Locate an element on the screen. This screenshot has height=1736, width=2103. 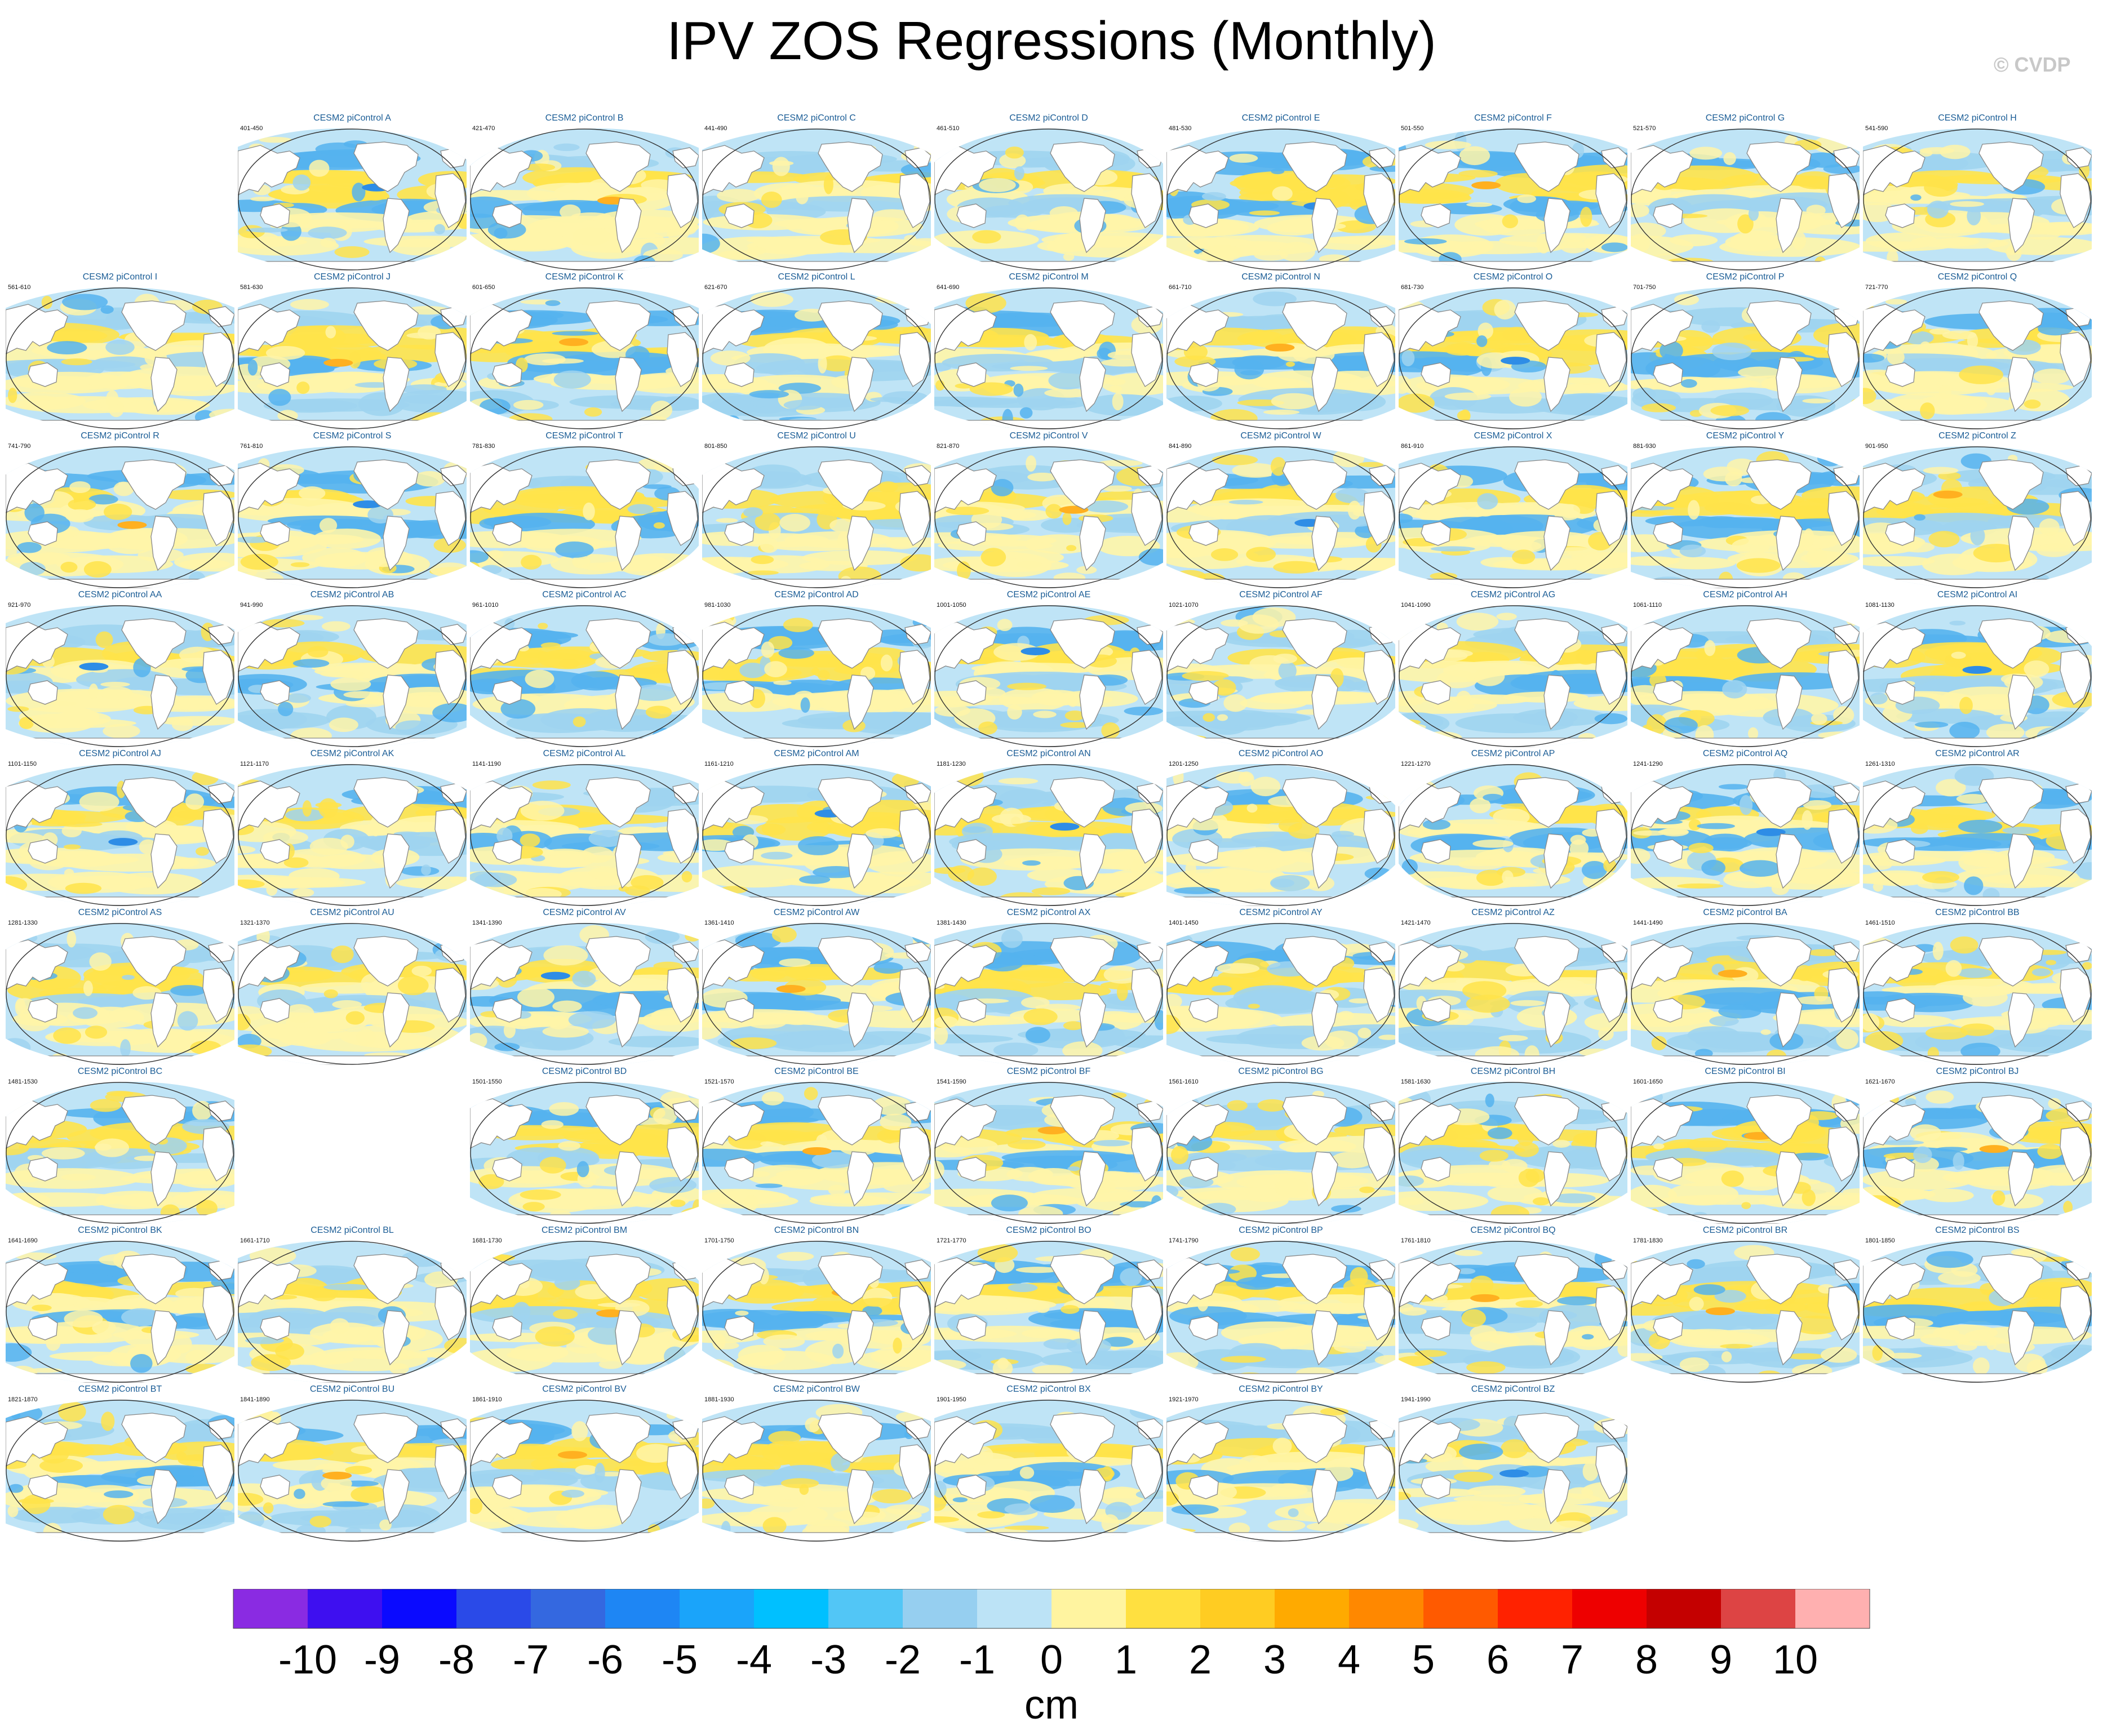
panel-title: CESM2 piControl J is located at coordinates (352, 277).